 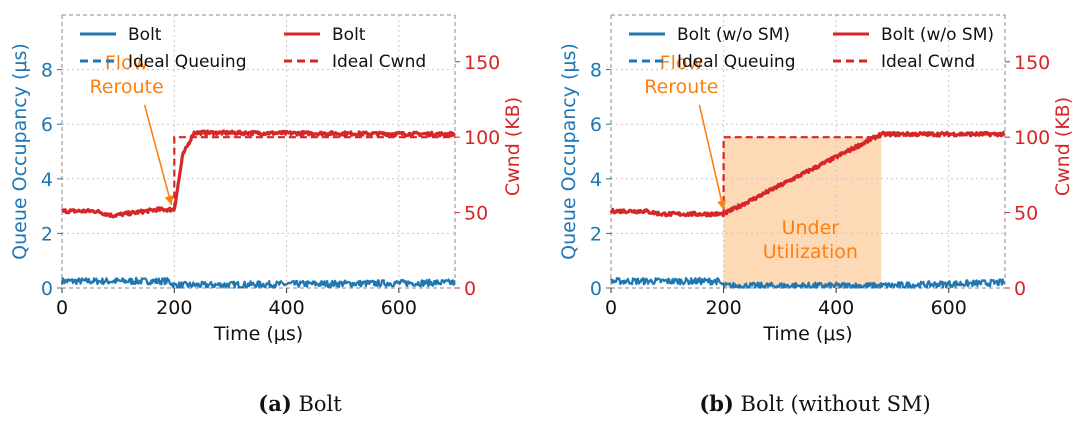 What do you see at coordinates (832, 404) in the screenshot?
I see `caption-text: Bolt (without SM)` at bounding box center [832, 404].